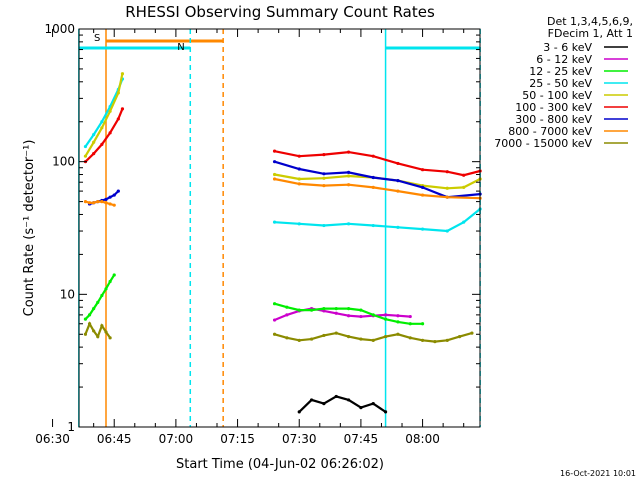 Image resolution: width=640 pixels, height=480 pixels. I want to click on legend-entry-label: 25 - 50 keV, so click(560, 83).